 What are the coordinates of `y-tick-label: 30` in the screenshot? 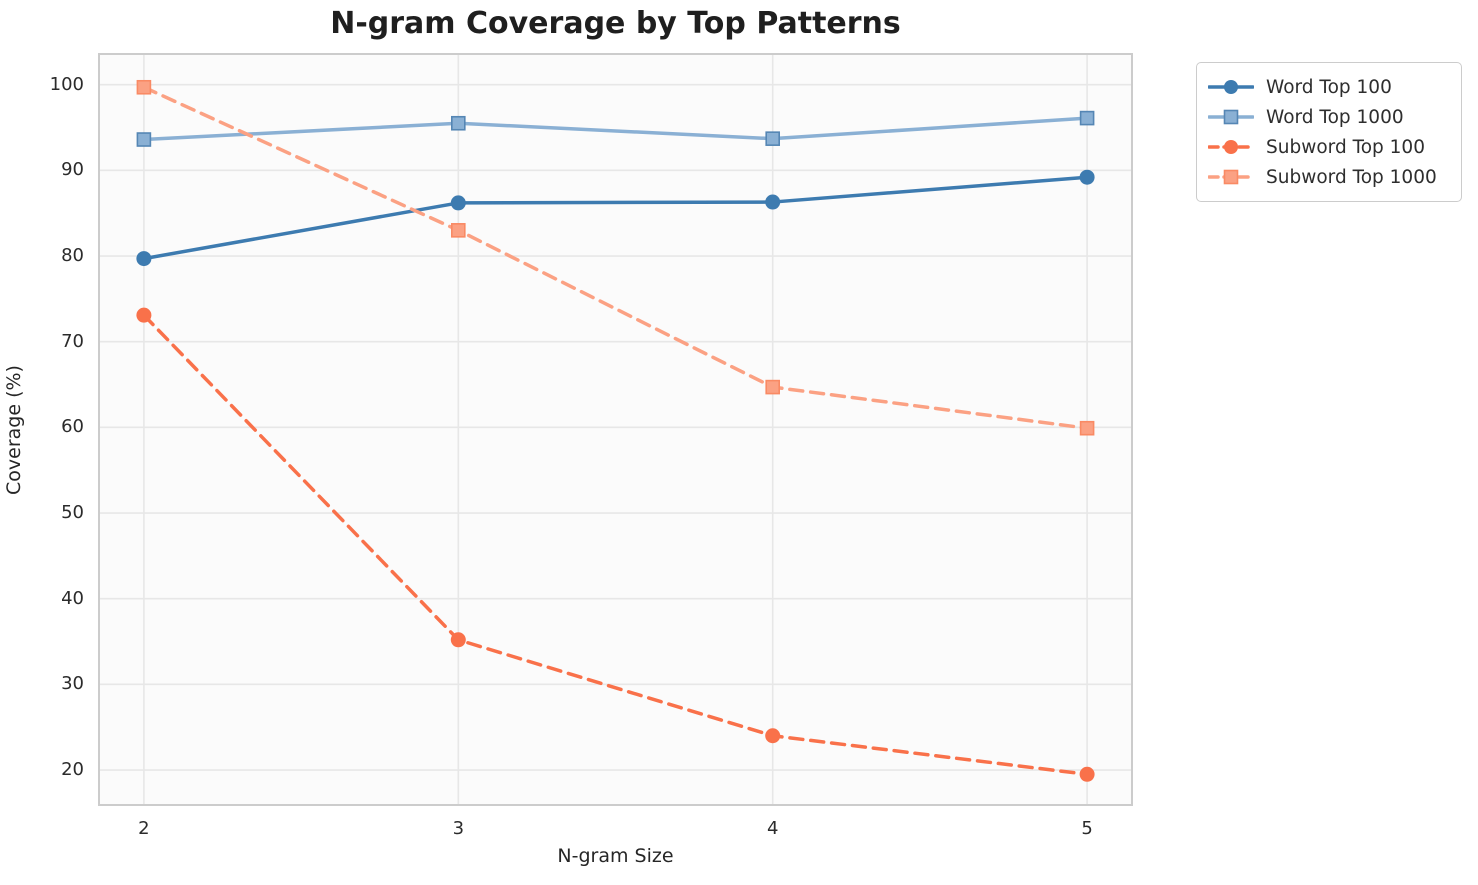 It's located at (72, 684).